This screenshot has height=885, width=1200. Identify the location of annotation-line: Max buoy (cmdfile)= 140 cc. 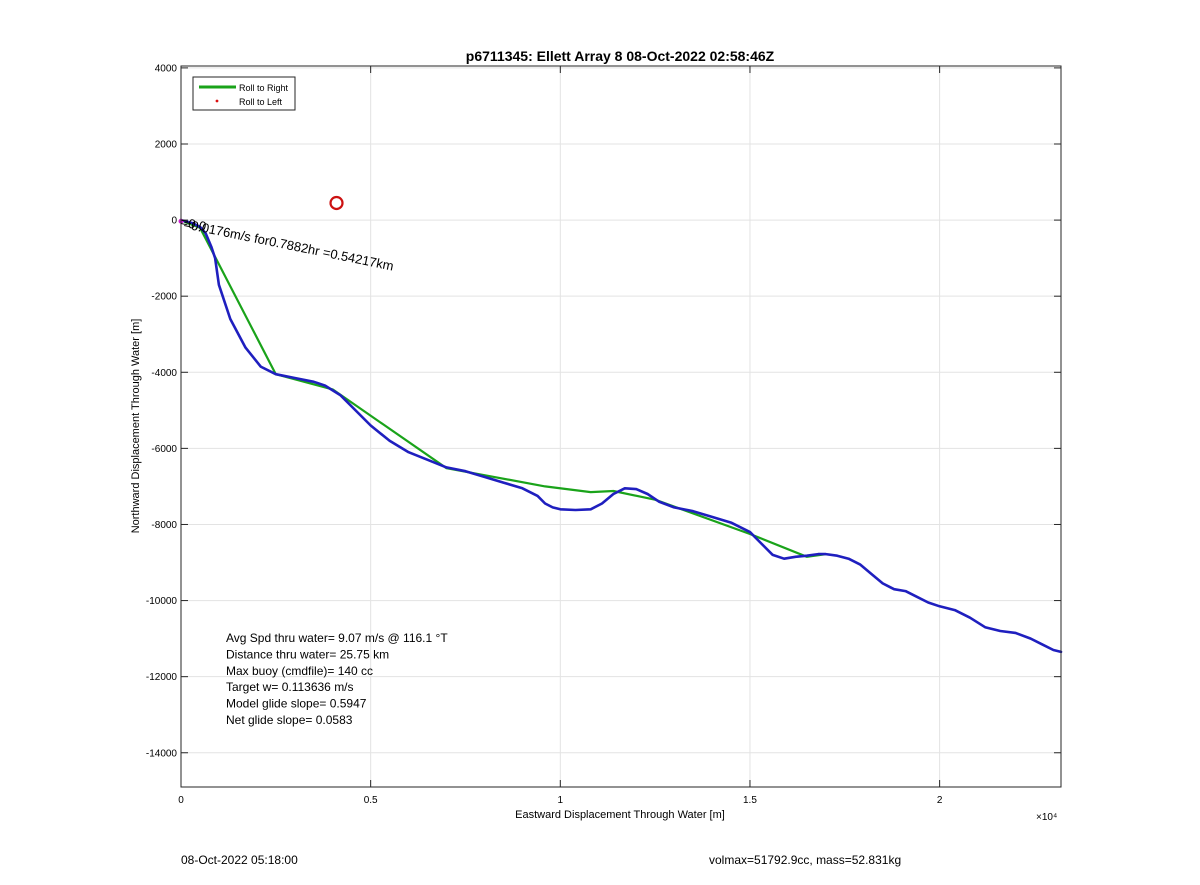
(299, 671).